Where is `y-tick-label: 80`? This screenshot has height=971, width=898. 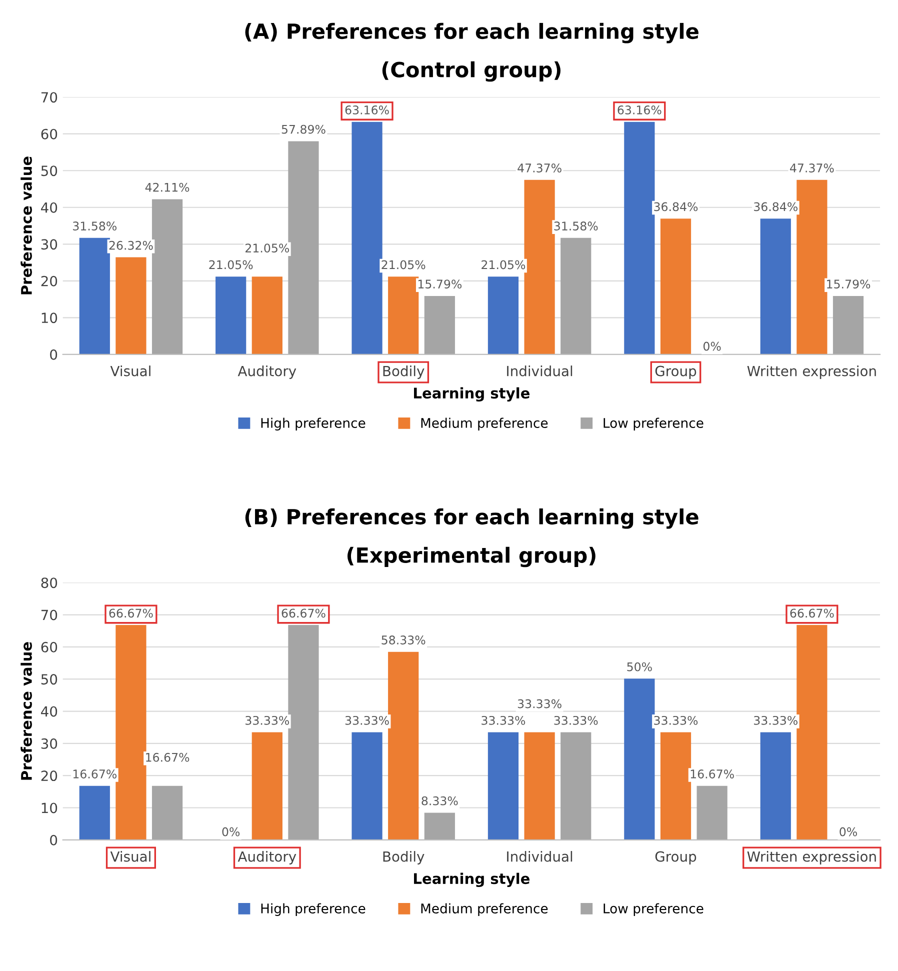 y-tick-label: 80 is located at coordinates (49, 583).